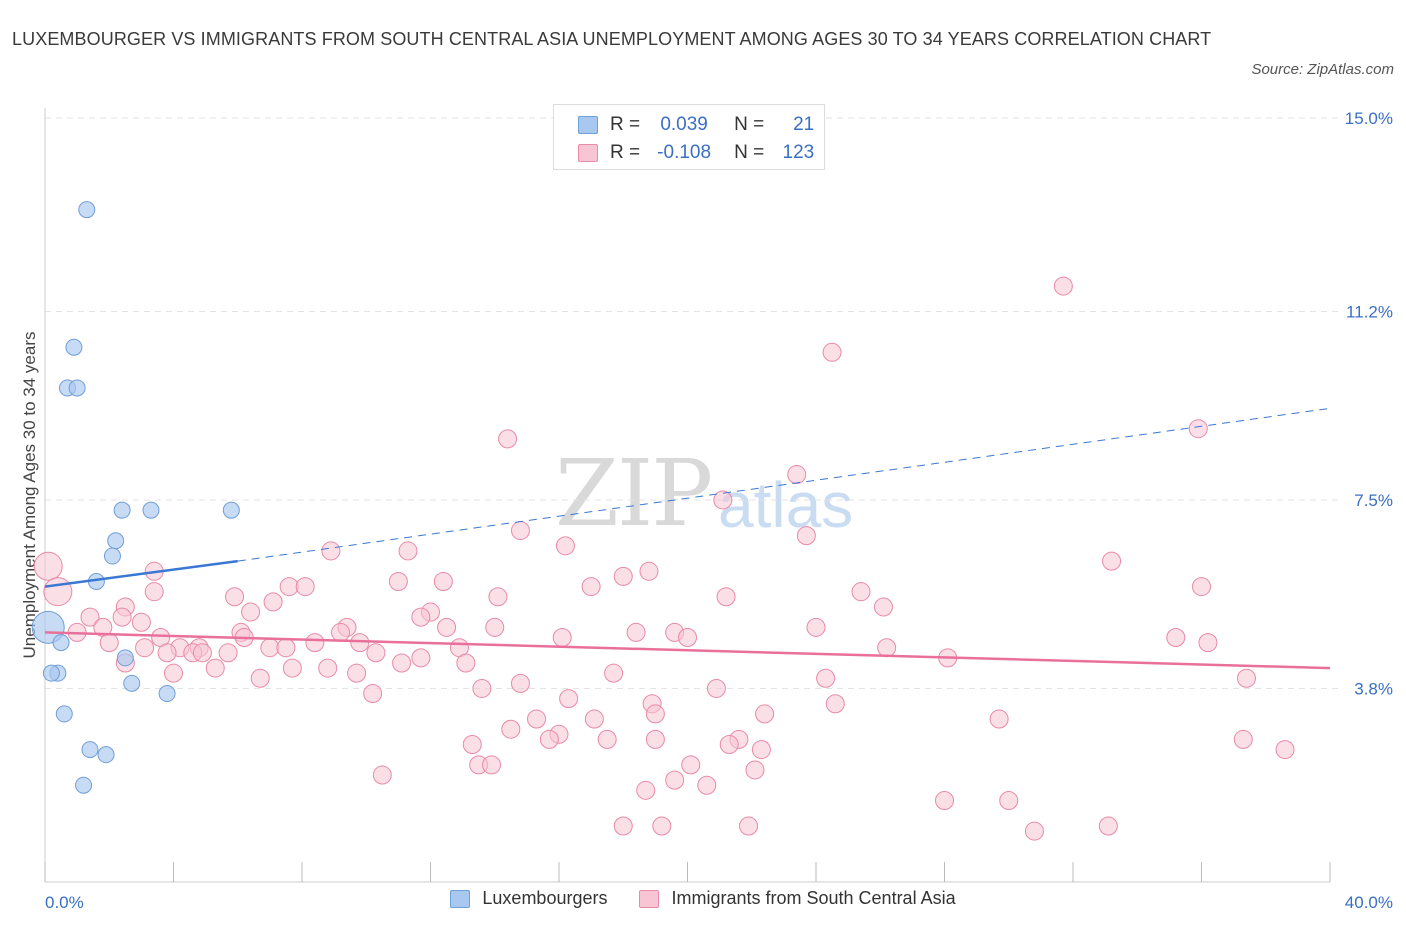 This screenshot has height=930, width=1406. What do you see at coordinates (696, 153) in the screenshot?
I see `legend-row-immigrants: R = -0.108 N = 123` at bounding box center [696, 153].